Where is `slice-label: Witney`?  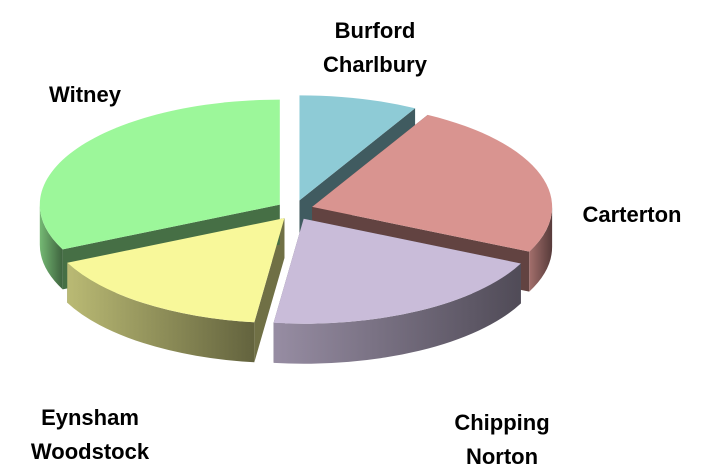 slice-label: Witney is located at coordinates (85, 94).